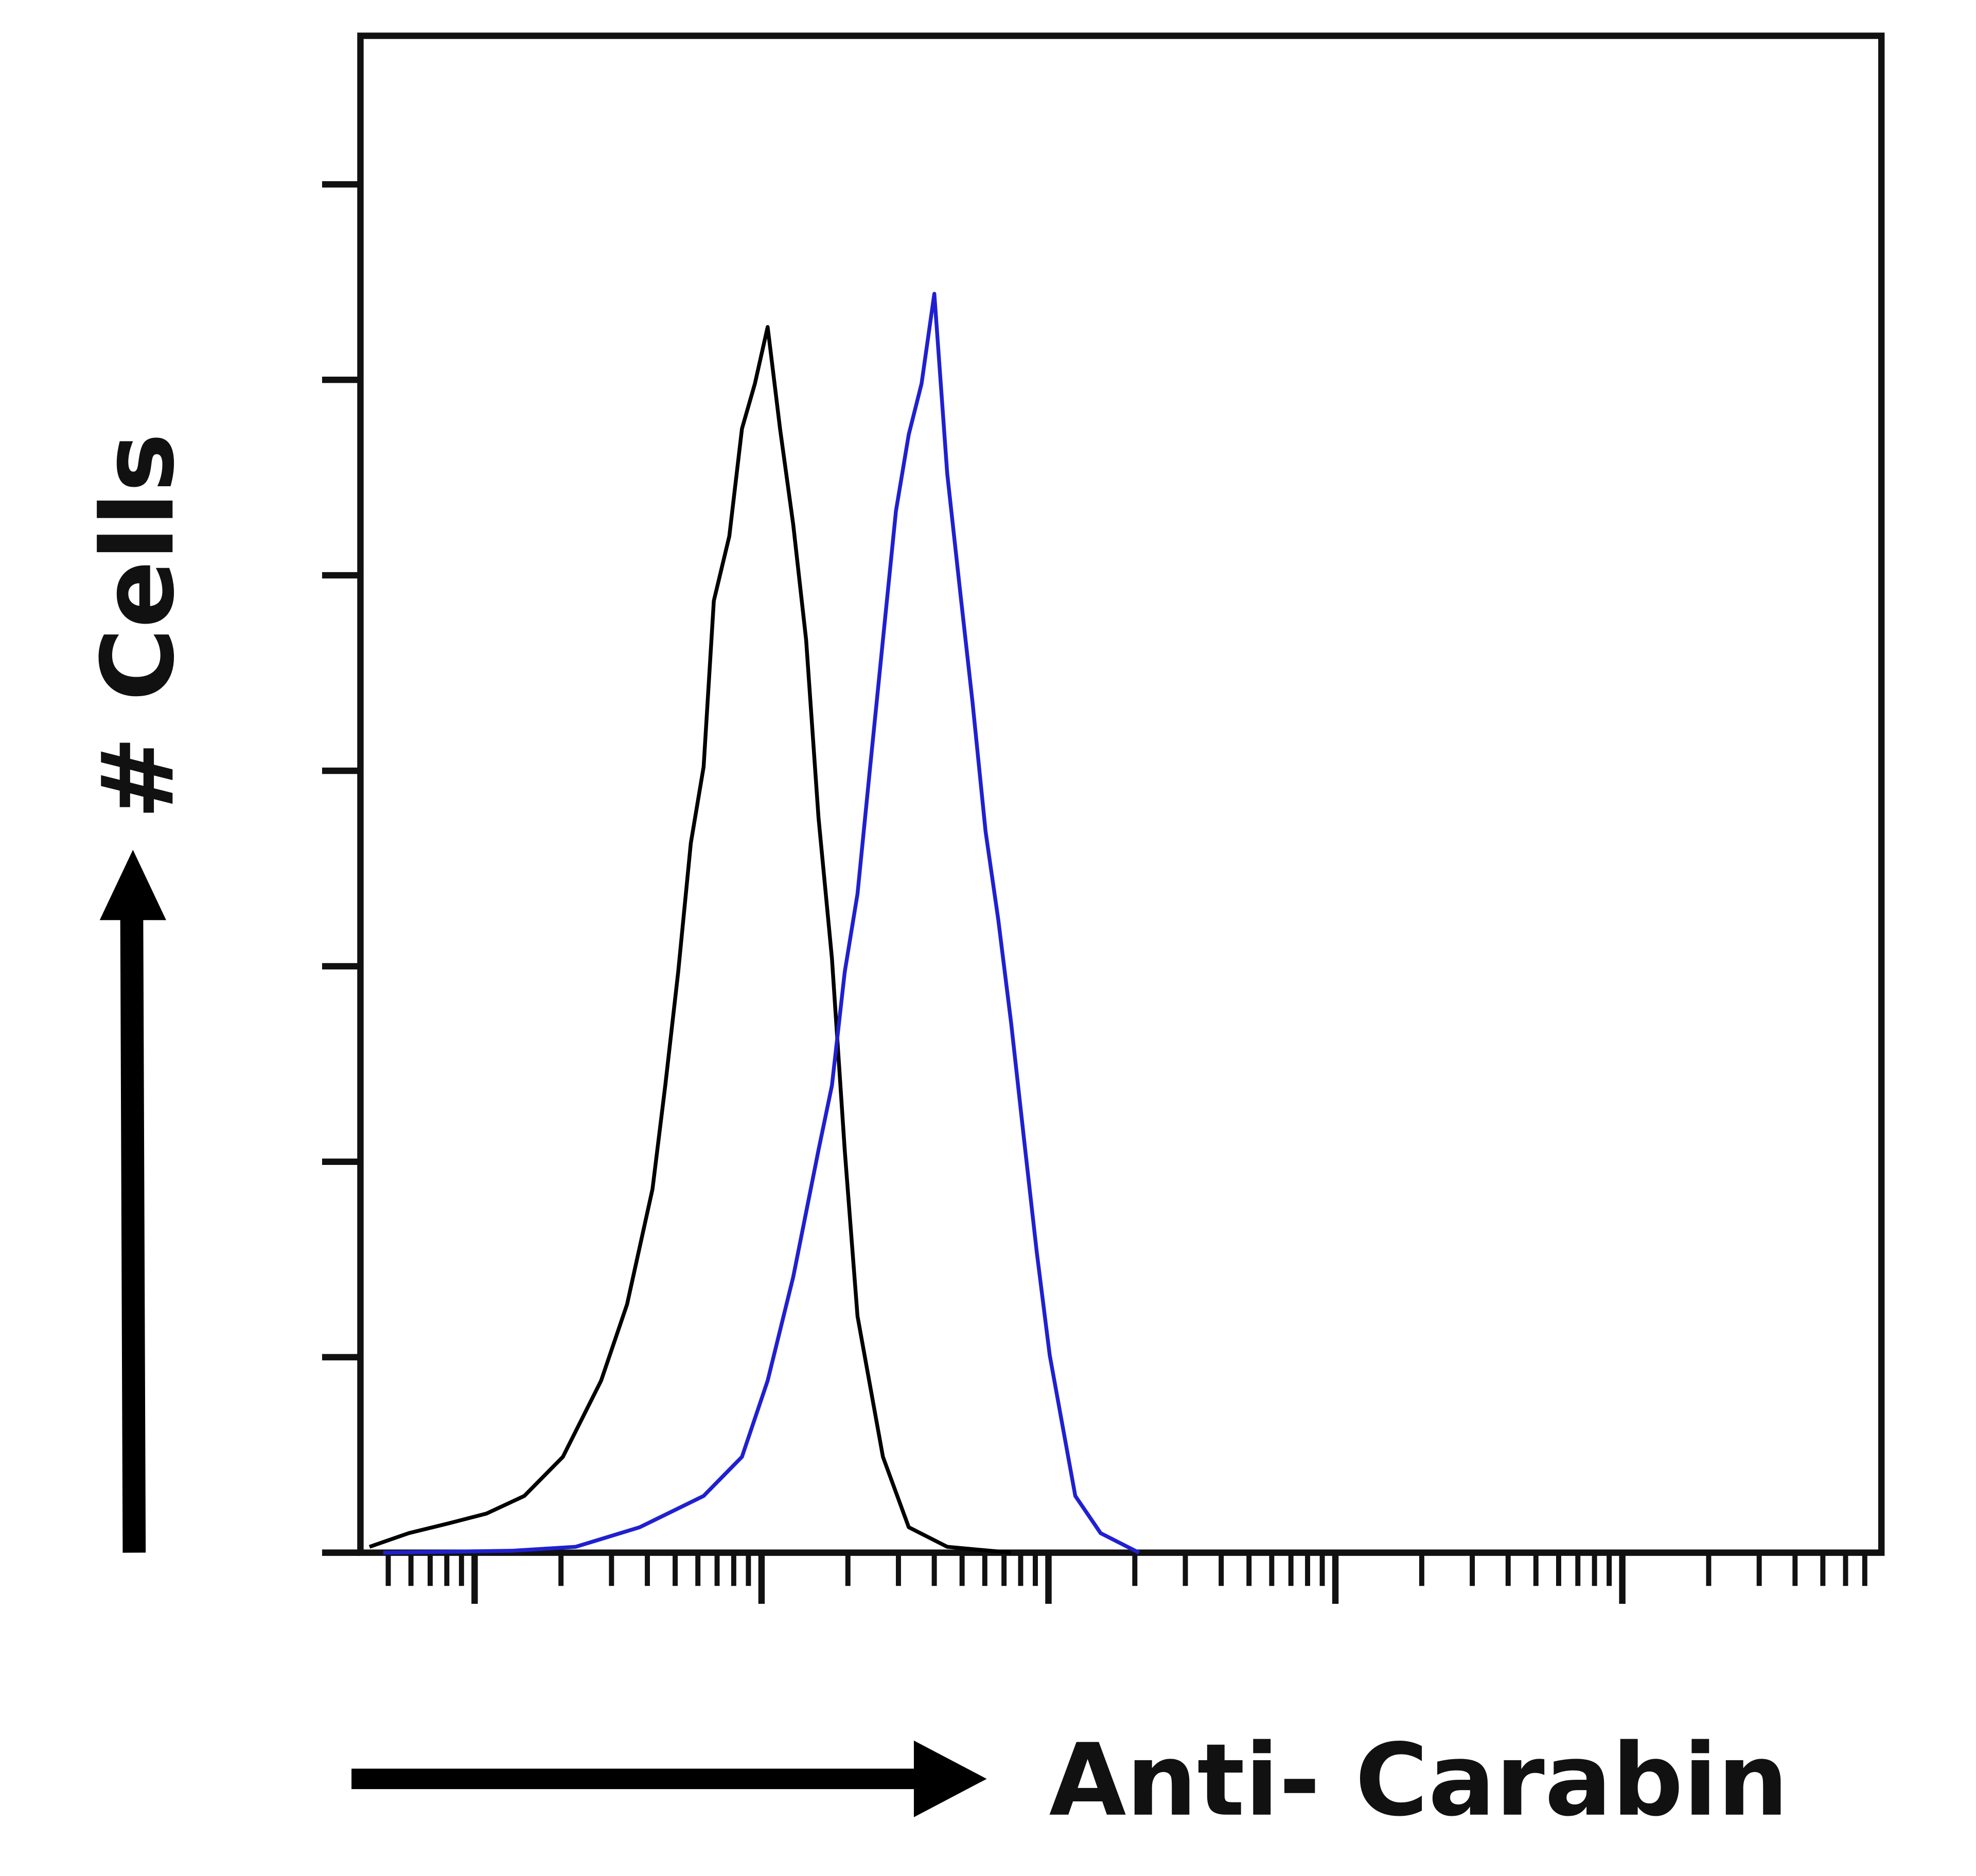 The height and width of the screenshot is (1876, 1976). I want to click on y-arrow-shaft, so click(133, 1224).